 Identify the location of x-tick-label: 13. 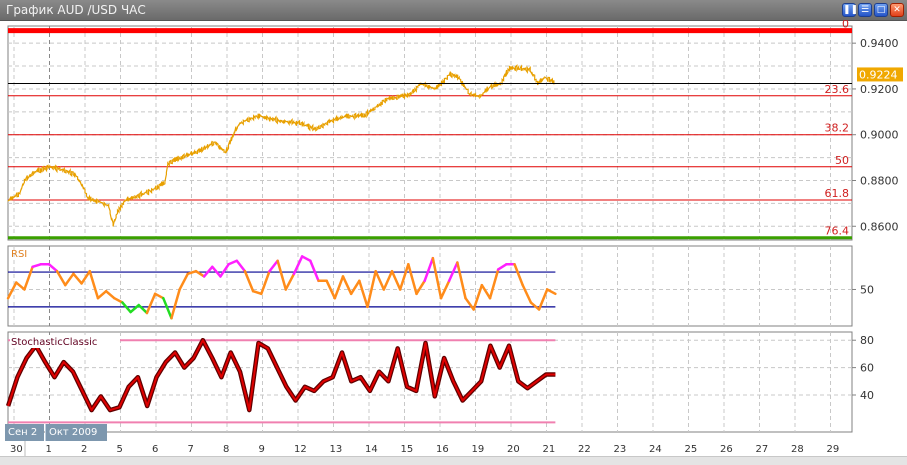
(336, 449).